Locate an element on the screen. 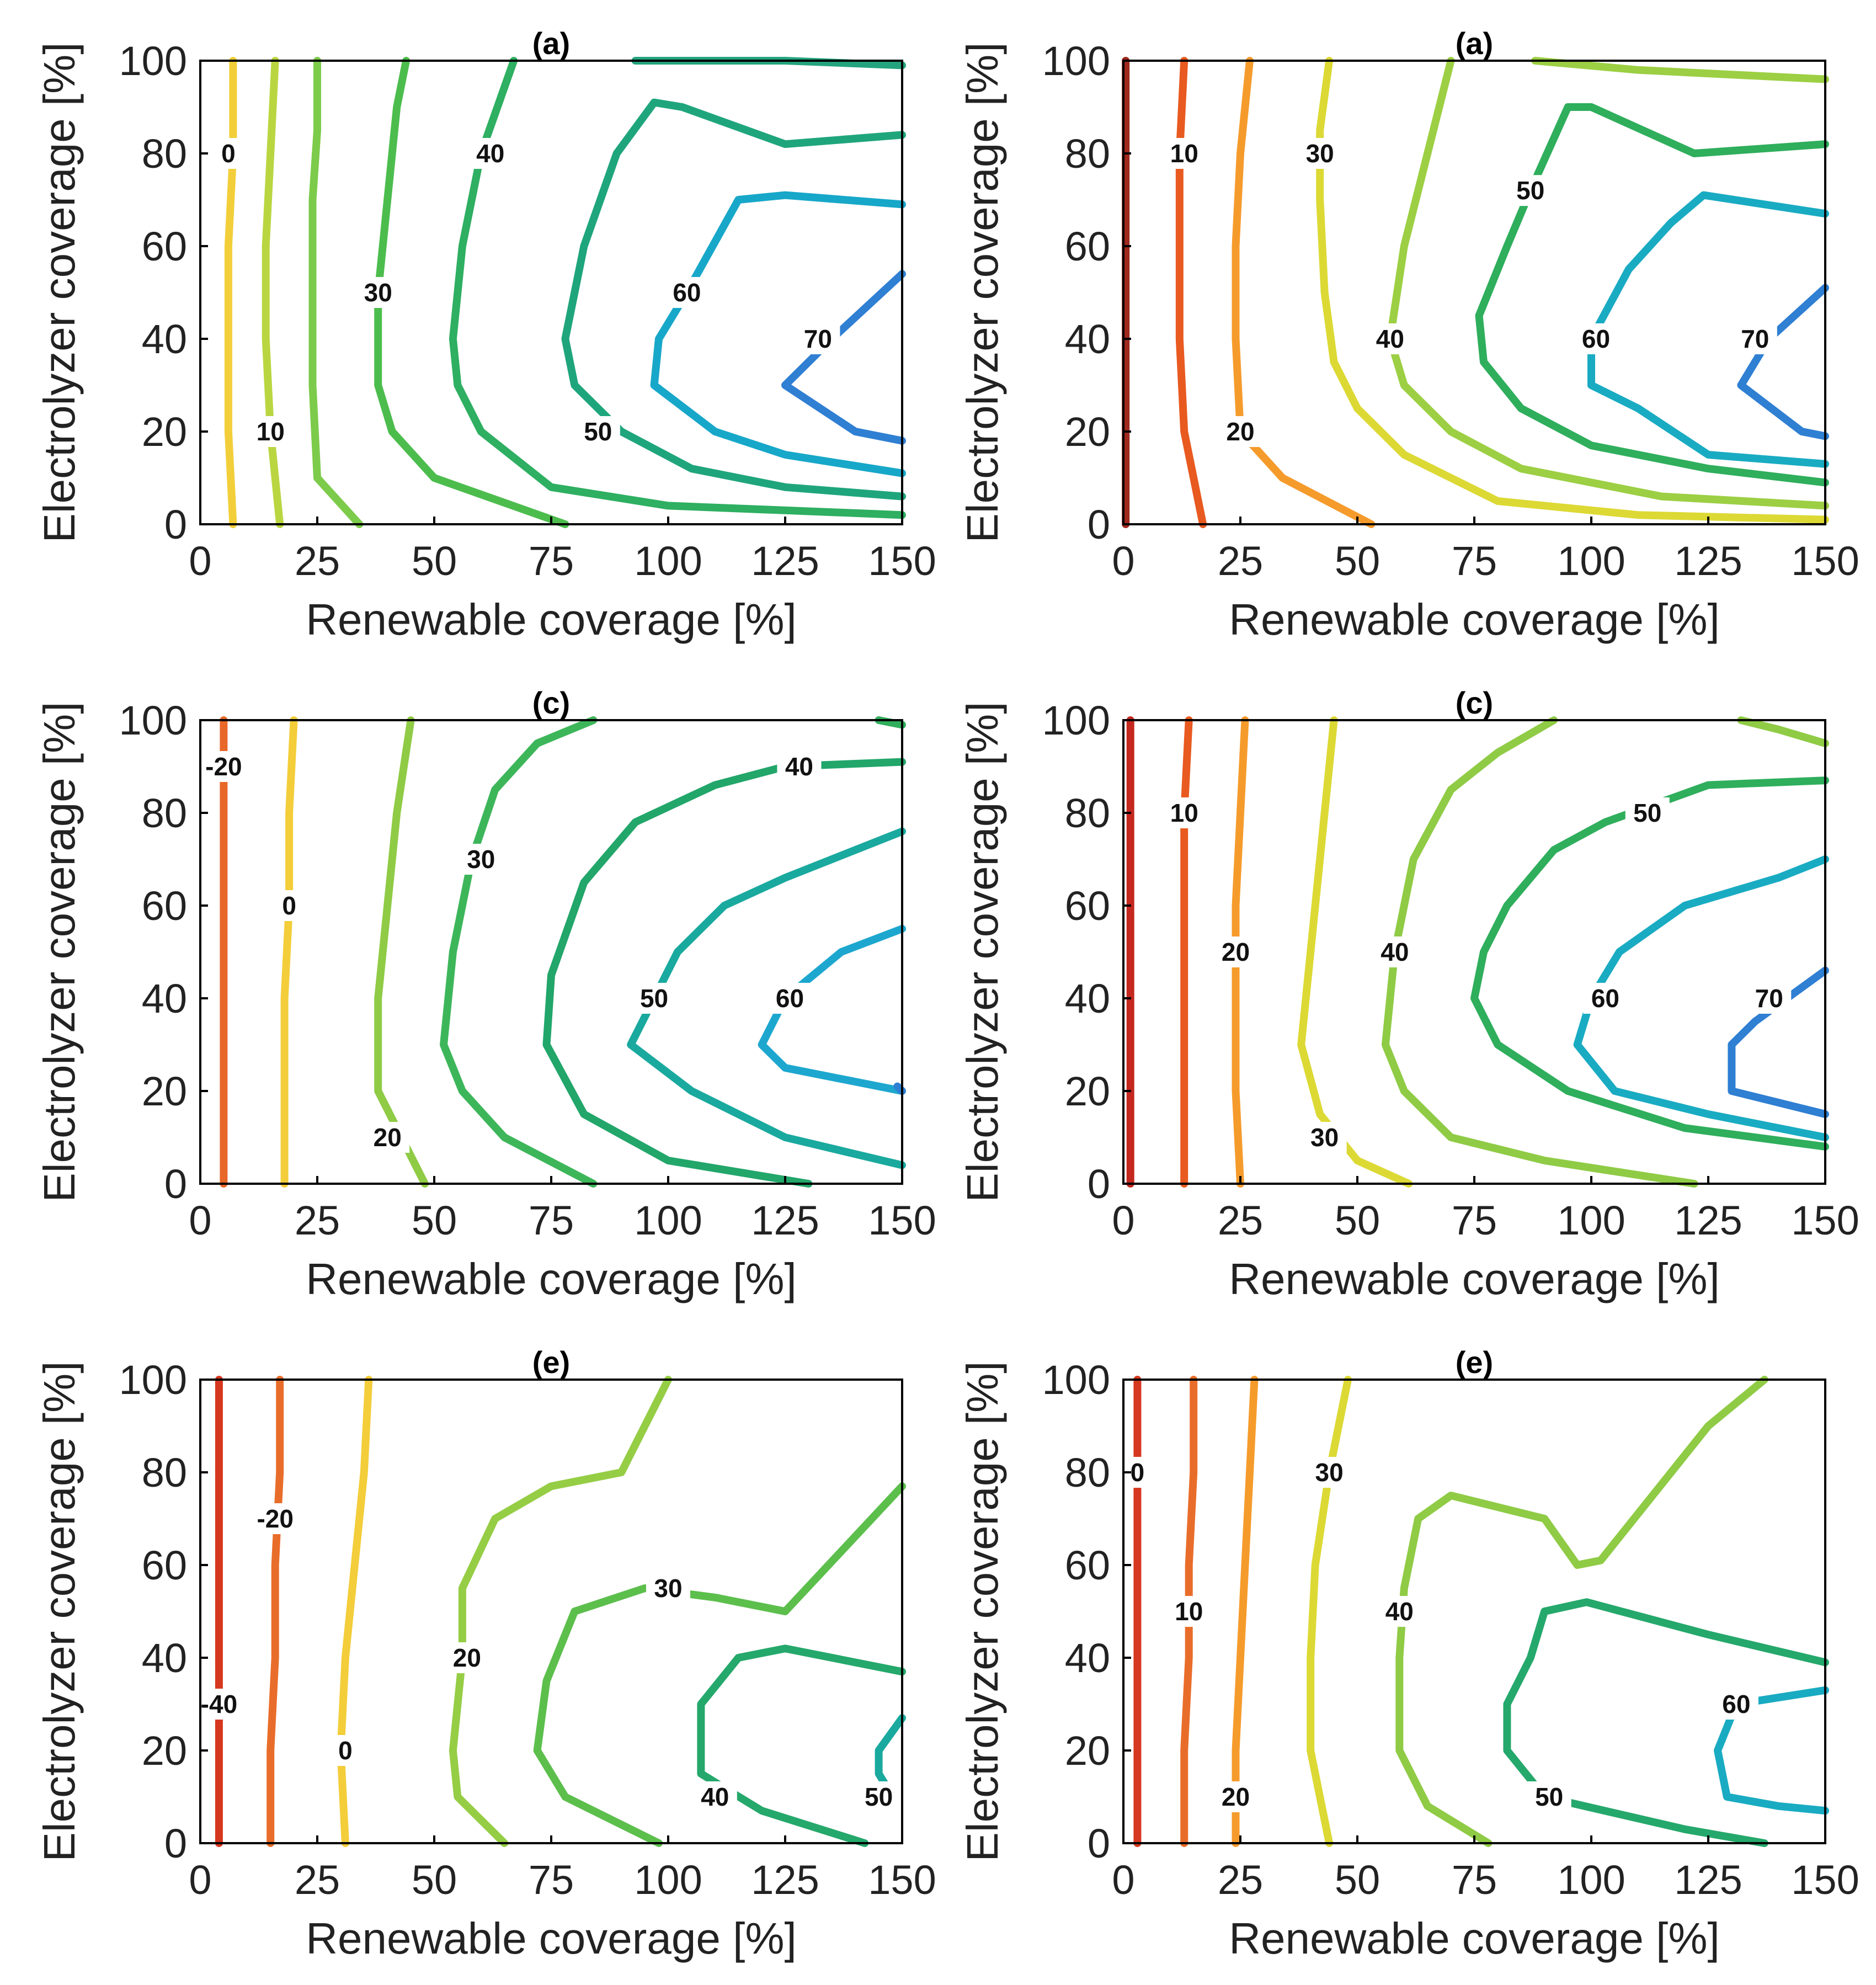 The height and width of the screenshot is (1985, 1876). x-tick-label: 125 is located at coordinates (785, 1220).